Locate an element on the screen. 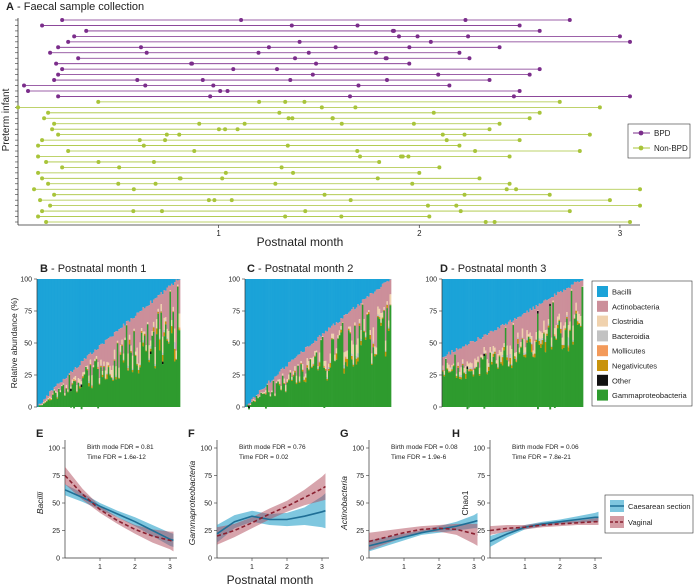  trend-ytick-label: 75 is located at coordinates (360, 476).